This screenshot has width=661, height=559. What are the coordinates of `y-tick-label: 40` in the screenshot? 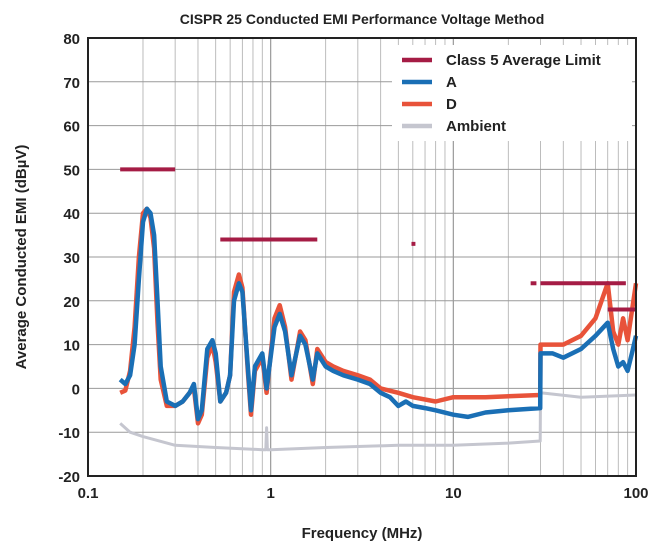 It's located at (71, 214).